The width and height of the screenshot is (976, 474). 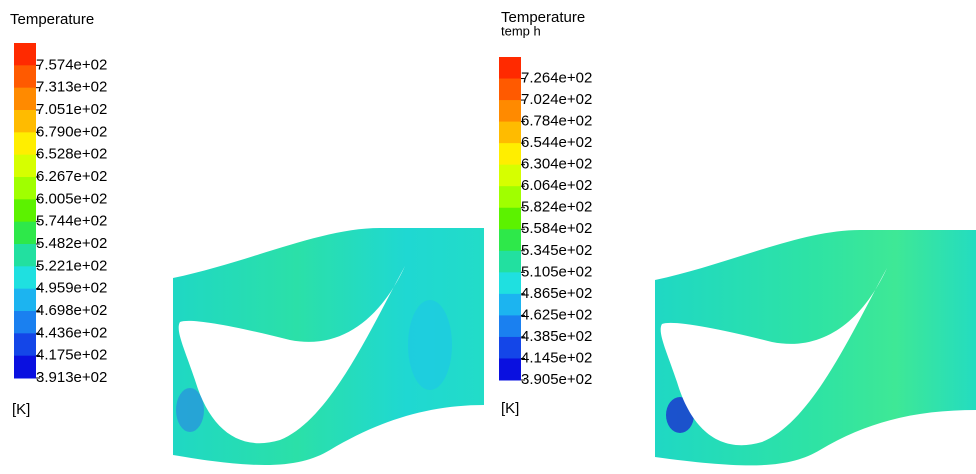 What do you see at coordinates (71, 310) in the screenshot?
I see `legend-label: 4.698e+02` at bounding box center [71, 310].